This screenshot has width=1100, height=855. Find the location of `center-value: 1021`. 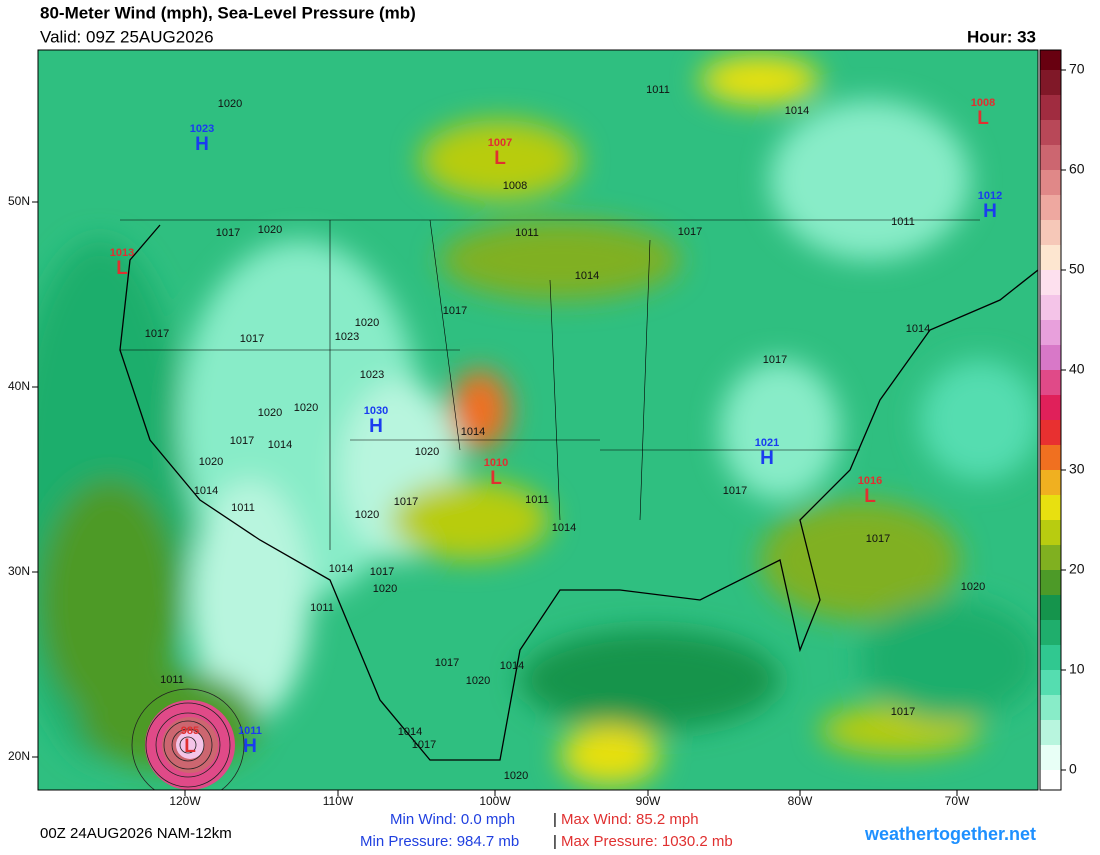

center-value: 1021 is located at coordinates (767, 443).